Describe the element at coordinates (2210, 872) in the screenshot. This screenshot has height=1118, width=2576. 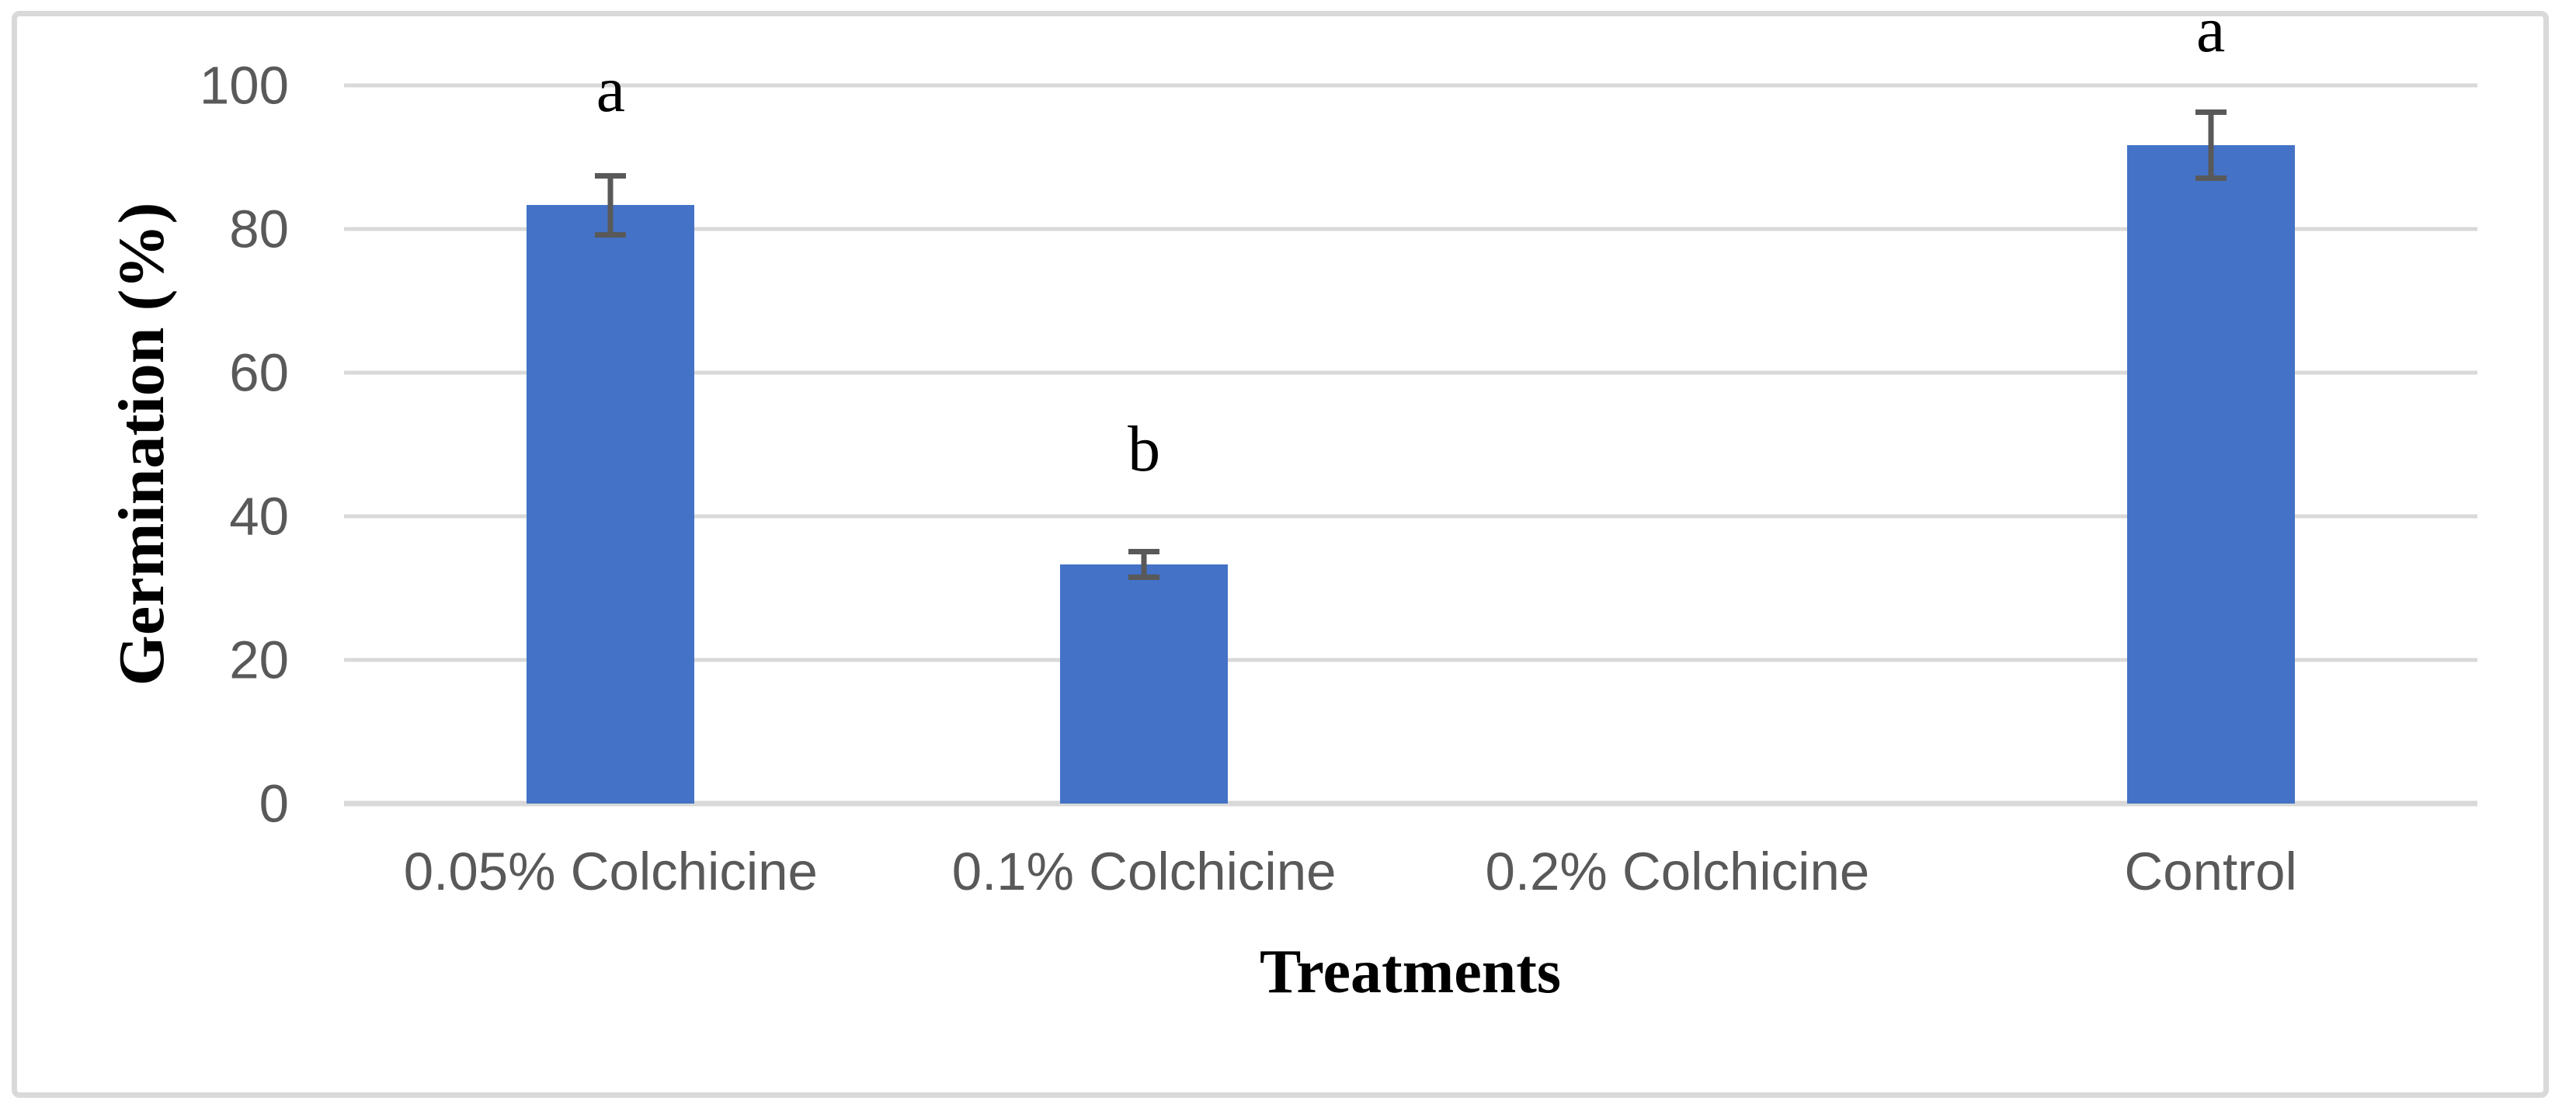
I see `x-category-label-control: Control` at that location.